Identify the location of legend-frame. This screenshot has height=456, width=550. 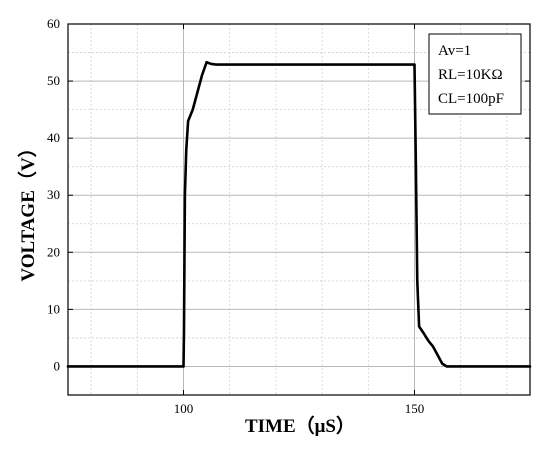
(475, 74).